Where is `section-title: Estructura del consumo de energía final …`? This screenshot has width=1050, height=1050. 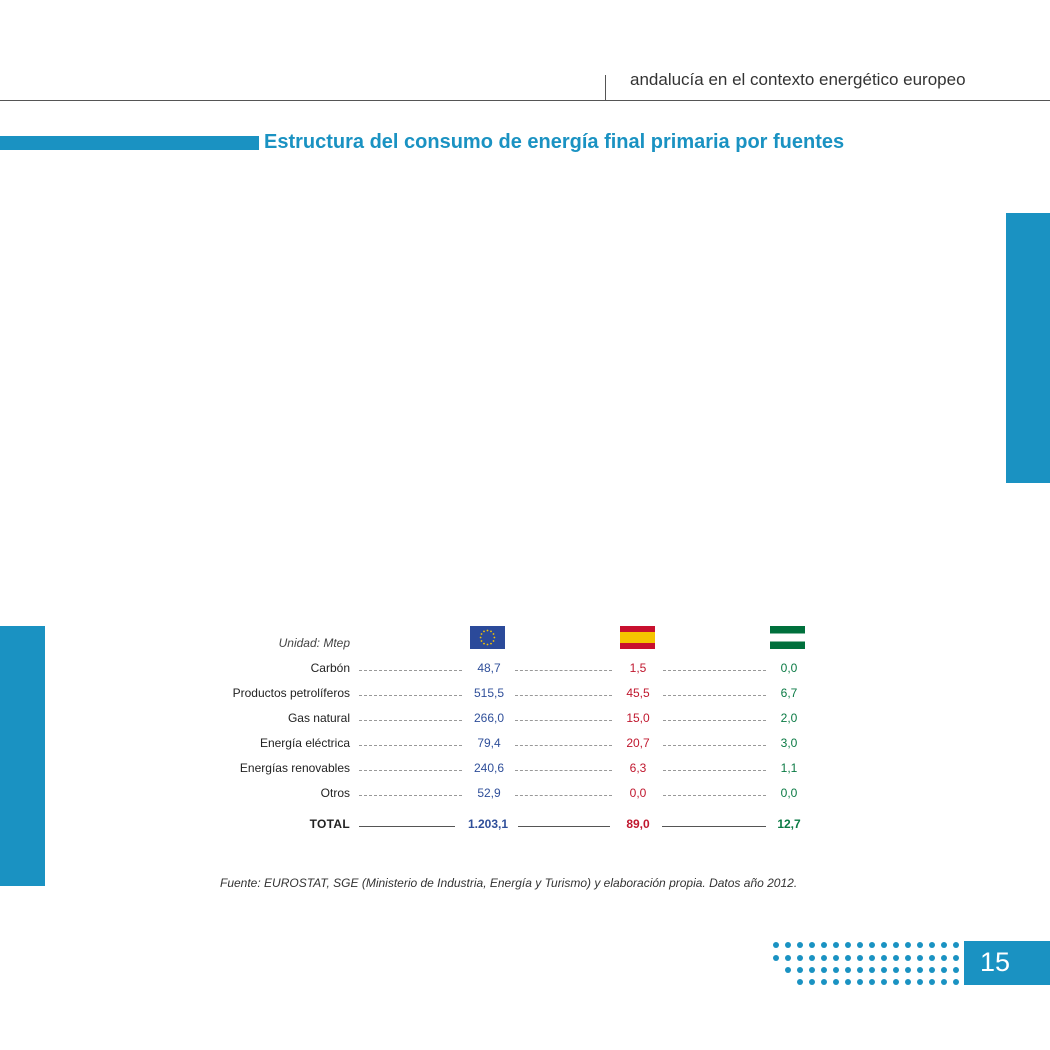
section-title: Estructura del consumo de energía final … is located at coordinates (554, 142).